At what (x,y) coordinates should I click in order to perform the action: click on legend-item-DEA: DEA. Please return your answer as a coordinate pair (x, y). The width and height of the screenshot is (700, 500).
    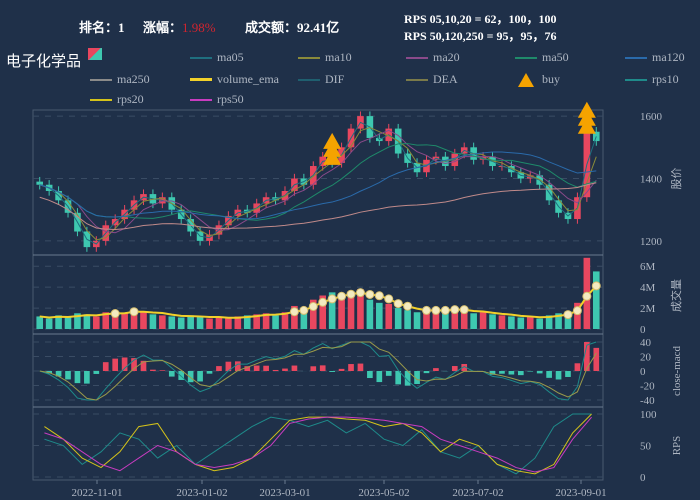
    Looking at the image, I should click on (432, 79).